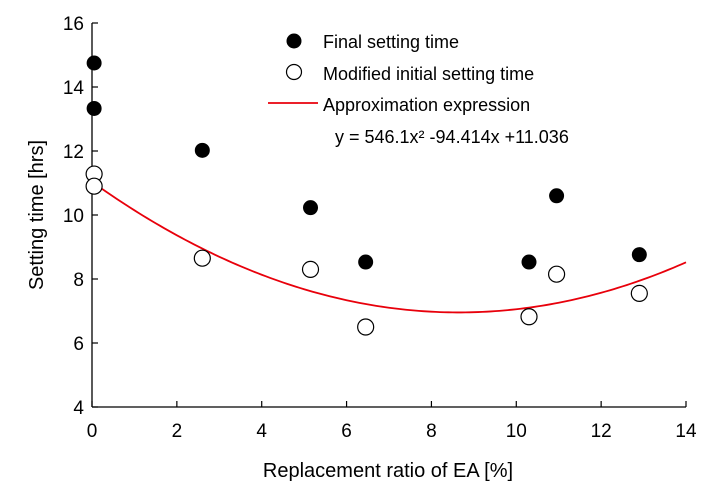  Describe the element at coordinates (294, 41) in the screenshot. I see `legend-marker-final-setting-time` at that location.